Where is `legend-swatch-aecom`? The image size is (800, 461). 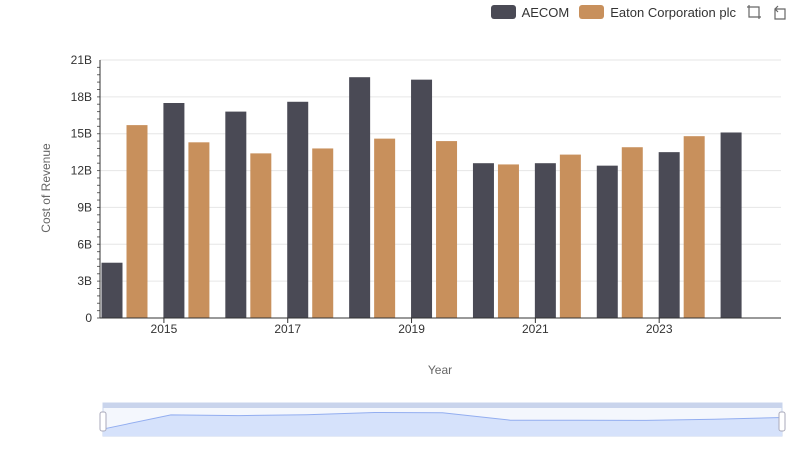 legend-swatch-aecom is located at coordinates (503, 12).